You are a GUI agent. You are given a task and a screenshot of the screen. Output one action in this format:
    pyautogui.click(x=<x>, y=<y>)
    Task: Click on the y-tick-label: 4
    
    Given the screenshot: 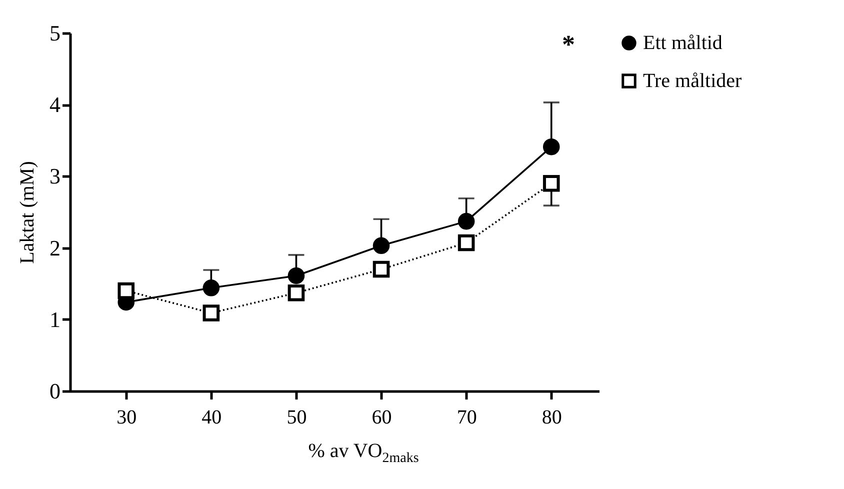 What is the action you would take?
    pyautogui.click(x=55, y=105)
    